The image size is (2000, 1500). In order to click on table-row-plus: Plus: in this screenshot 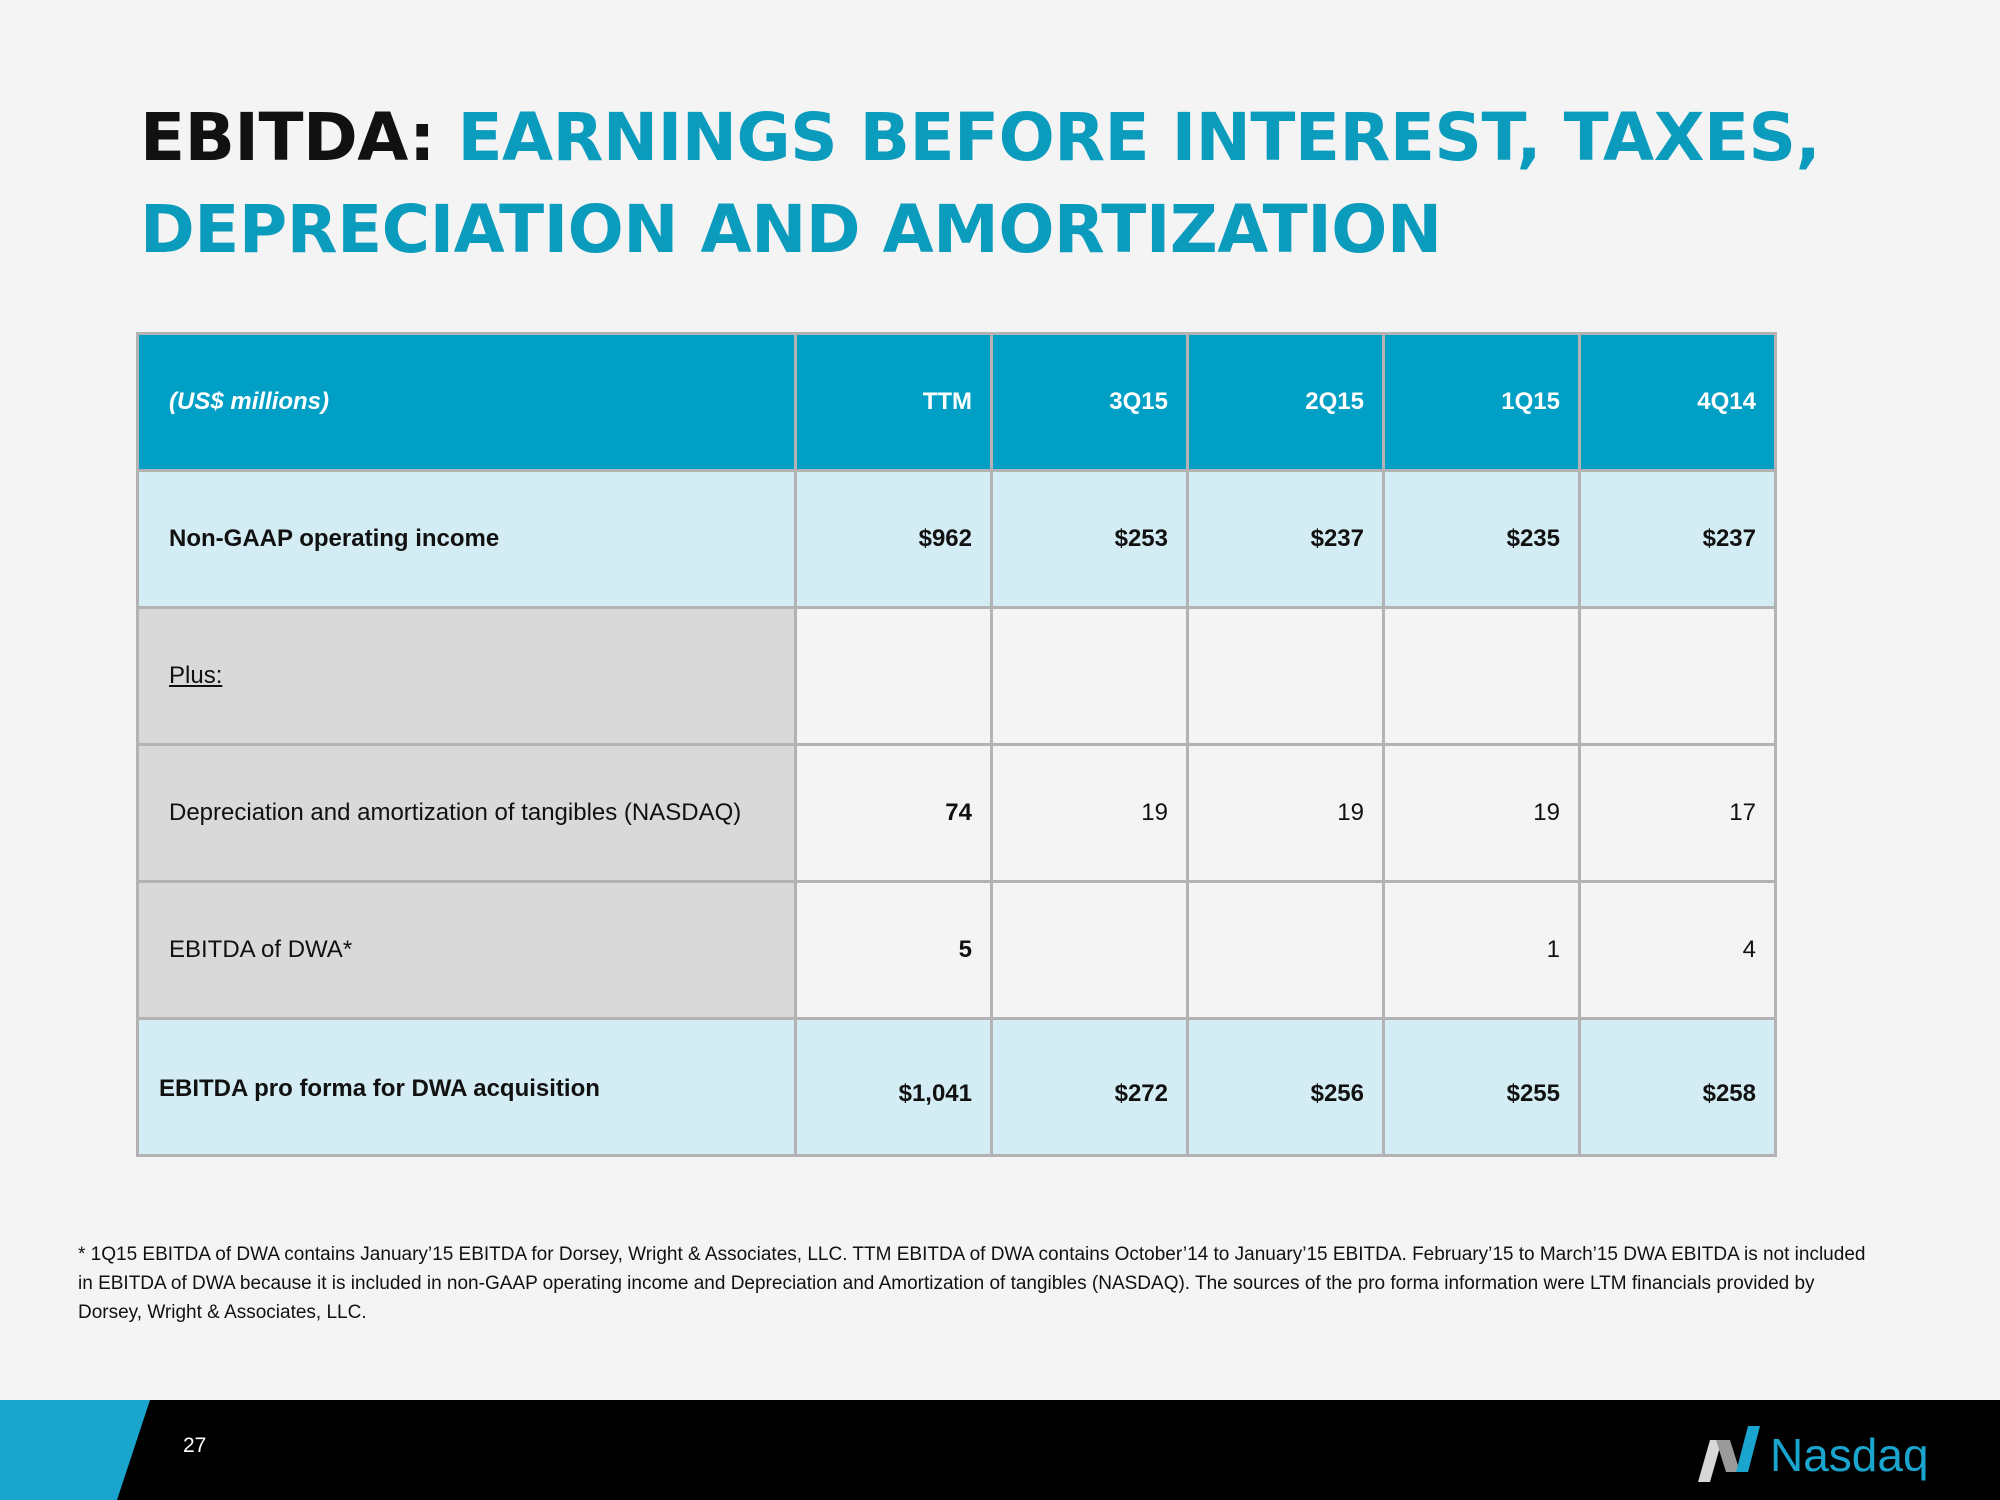, I will do `click(956, 676)`.